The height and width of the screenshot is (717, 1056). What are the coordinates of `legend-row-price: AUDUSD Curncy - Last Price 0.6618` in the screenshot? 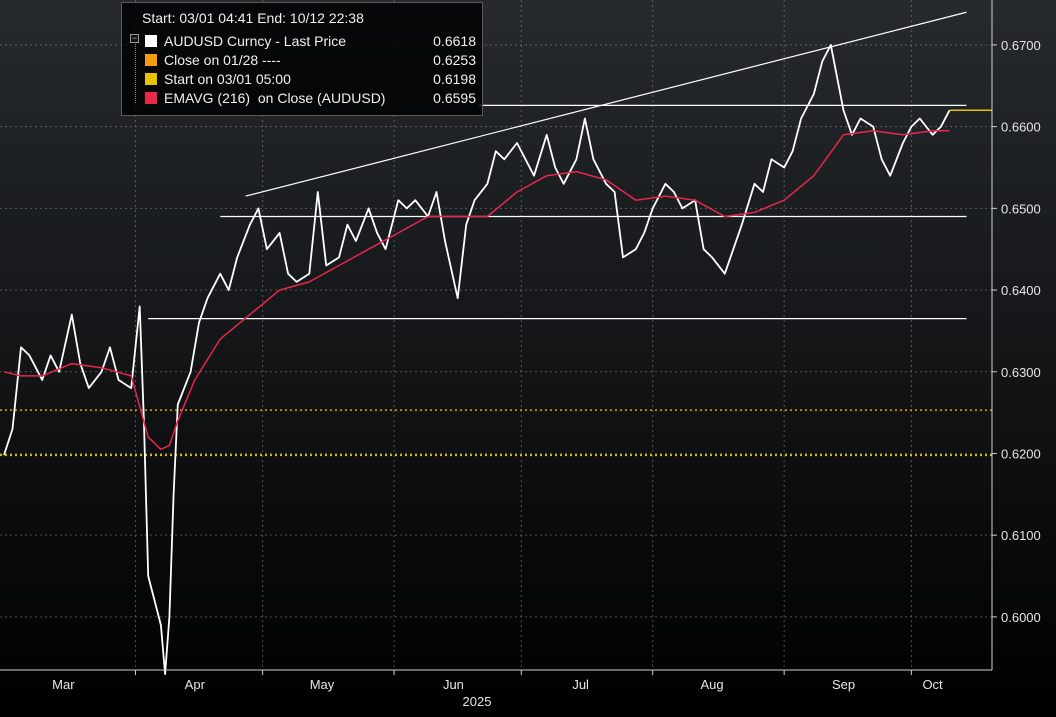 It's located at (310, 41).